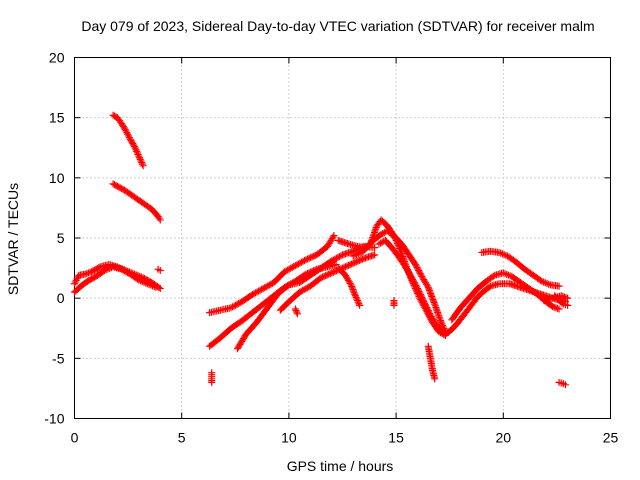 This screenshot has height=480, width=640. Describe the element at coordinates (504, 438) in the screenshot. I see `x-tick-label: 20` at that location.